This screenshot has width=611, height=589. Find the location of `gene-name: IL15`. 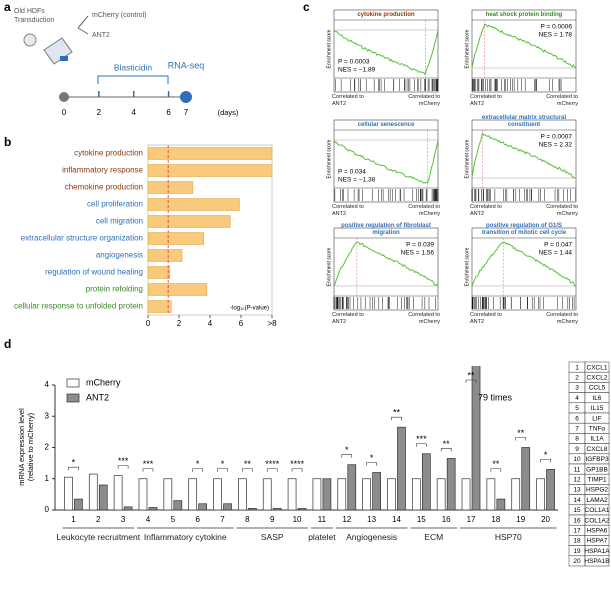

gene-name: IL15 is located at coordinates (597, 408).